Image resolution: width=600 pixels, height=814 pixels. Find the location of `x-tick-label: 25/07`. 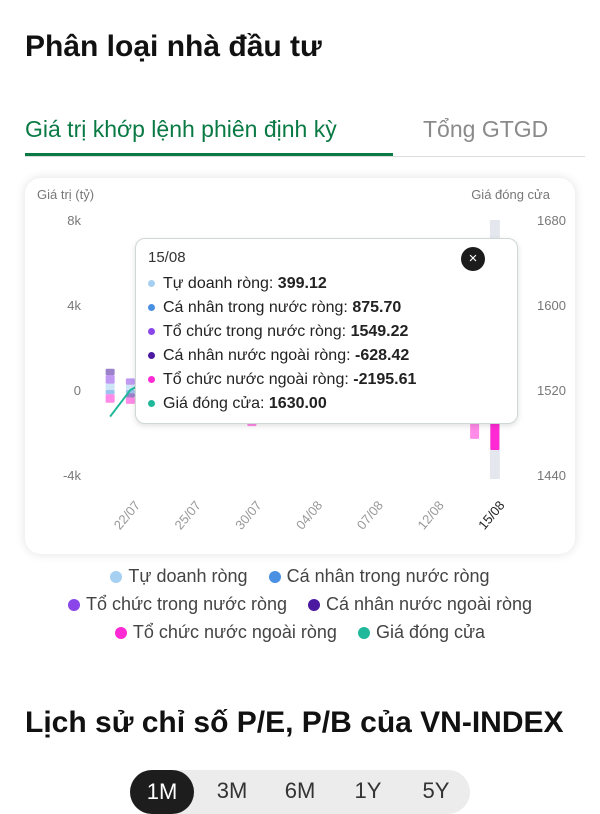

x-tick-label: 25/07 is located at coordinates (187, 515).